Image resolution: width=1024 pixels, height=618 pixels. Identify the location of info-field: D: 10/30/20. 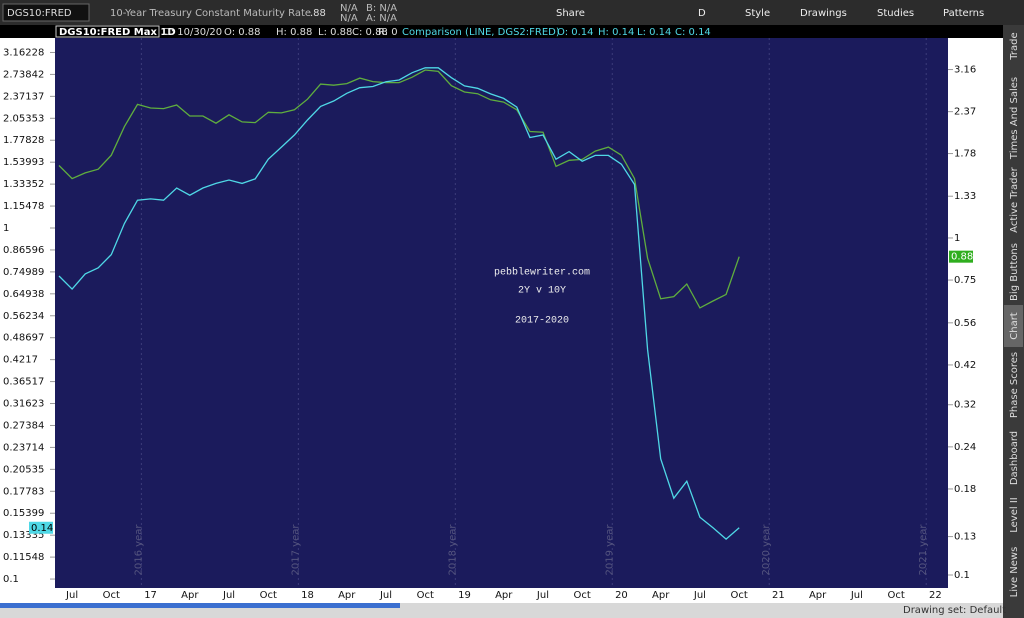
(192, 32).